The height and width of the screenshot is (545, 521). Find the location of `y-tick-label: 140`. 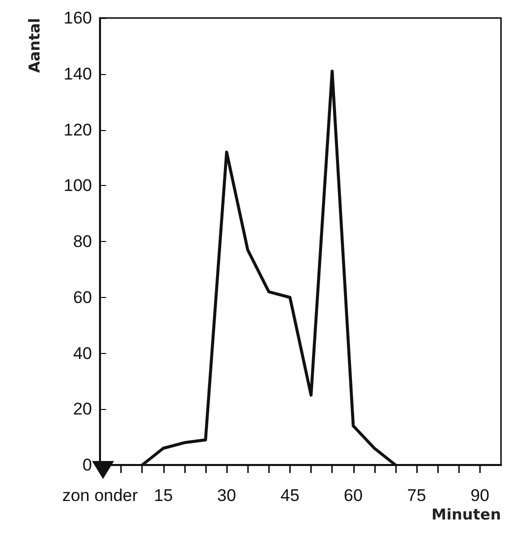

y-tick-label: 140 is located at coordinates (78, 74).